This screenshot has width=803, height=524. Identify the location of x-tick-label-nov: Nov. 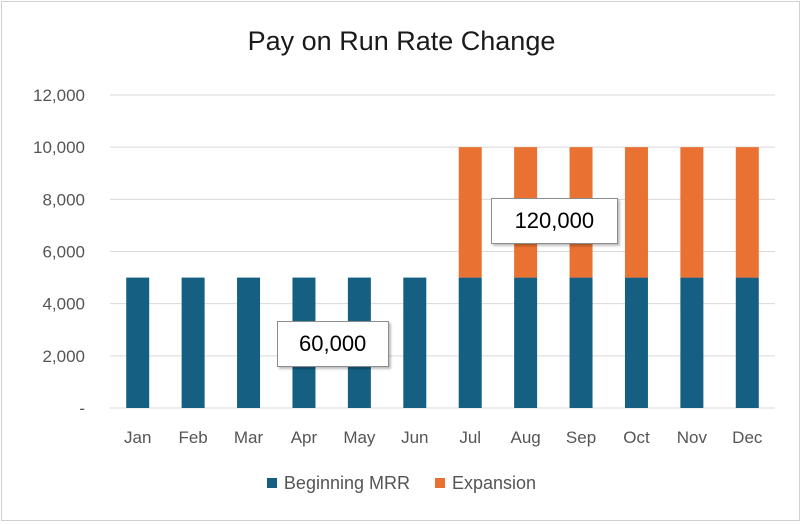
(692, 437).